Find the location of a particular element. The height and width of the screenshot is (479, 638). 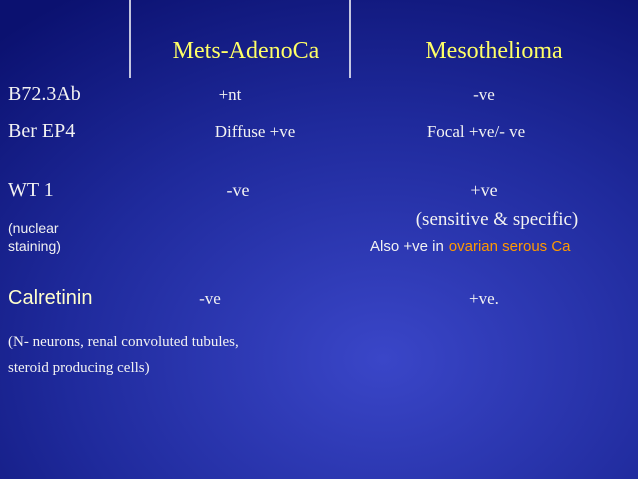

cell: +nt is located at coordinates (230, 94).